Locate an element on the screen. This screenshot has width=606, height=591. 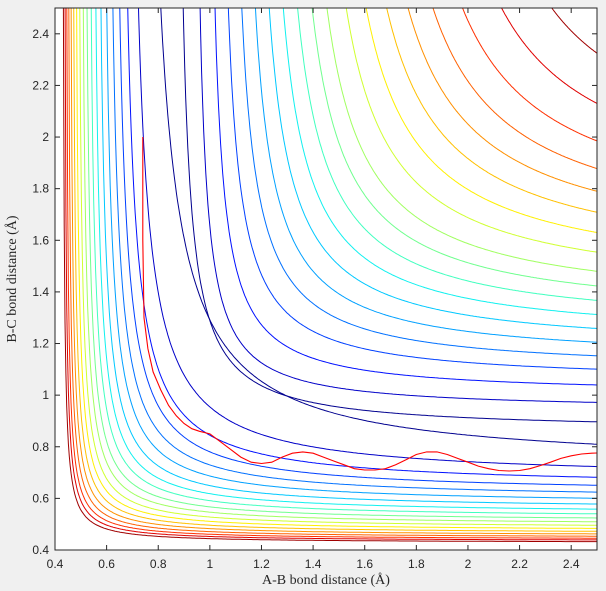
x-axis-label: A-B bond distance (Å) is located at coordinates (326, 580).